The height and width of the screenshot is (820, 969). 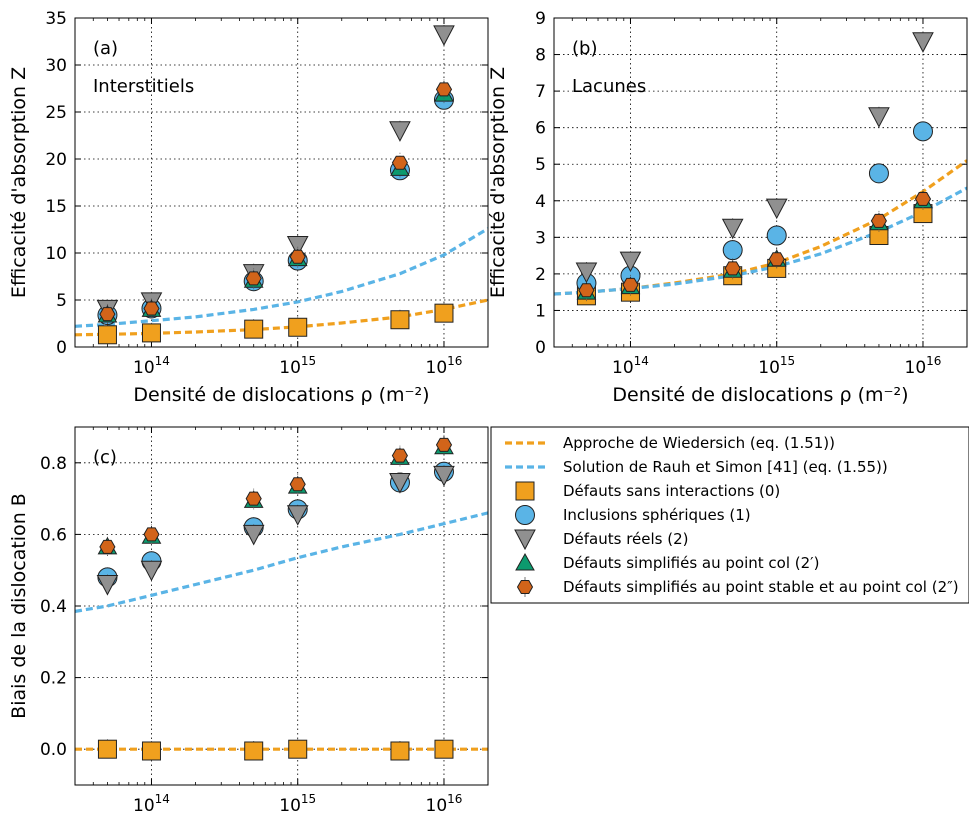 What do you see at coordinates (540, 129) in the screenshot?
I see `y-tick-label: 6` at bounding box center [540, 129].